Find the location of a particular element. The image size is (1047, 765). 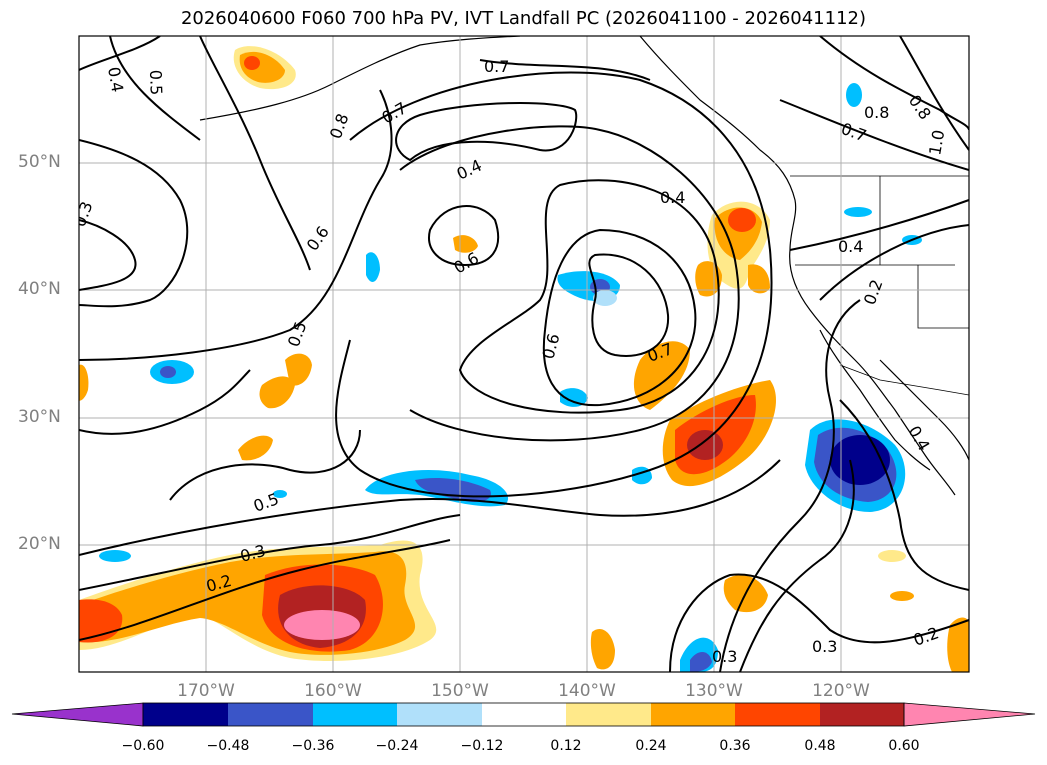

contour-0.5-west is located at coordinates (120, 53).